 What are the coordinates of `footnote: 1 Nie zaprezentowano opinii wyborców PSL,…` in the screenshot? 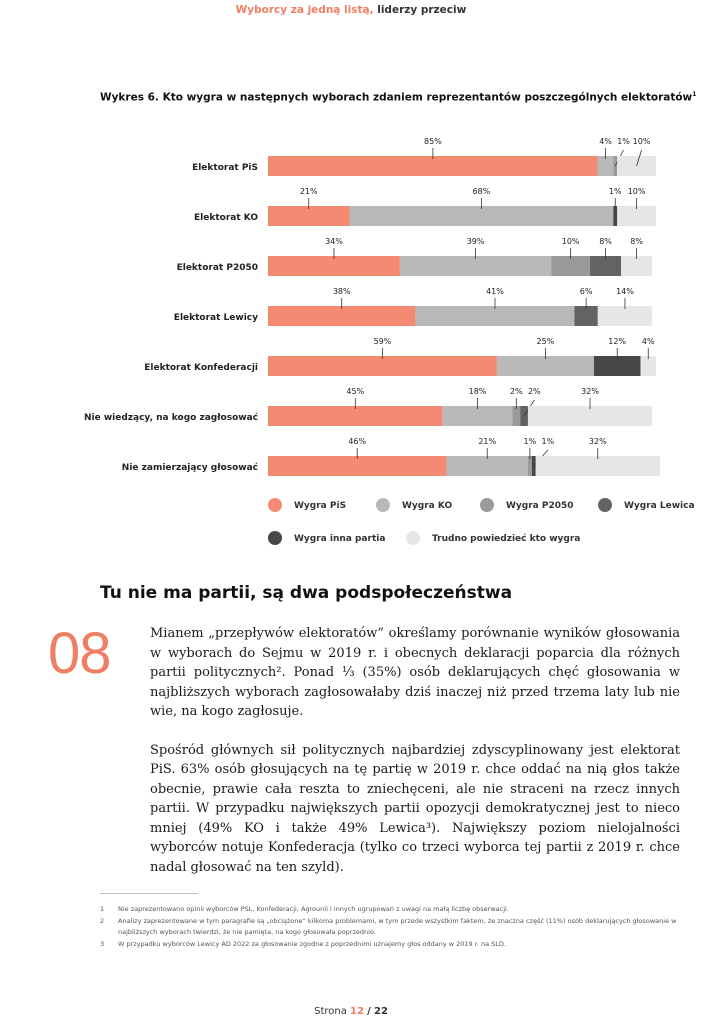 It's located at (392, 910).